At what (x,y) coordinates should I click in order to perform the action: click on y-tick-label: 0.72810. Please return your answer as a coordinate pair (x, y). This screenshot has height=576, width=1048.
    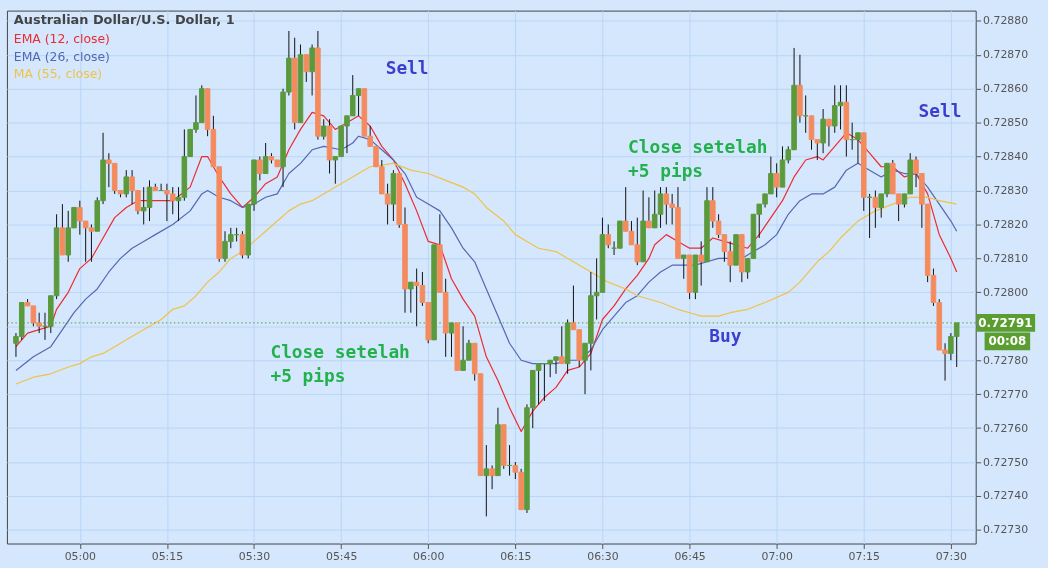
    Looking at the image, I should click on (1006, 258).